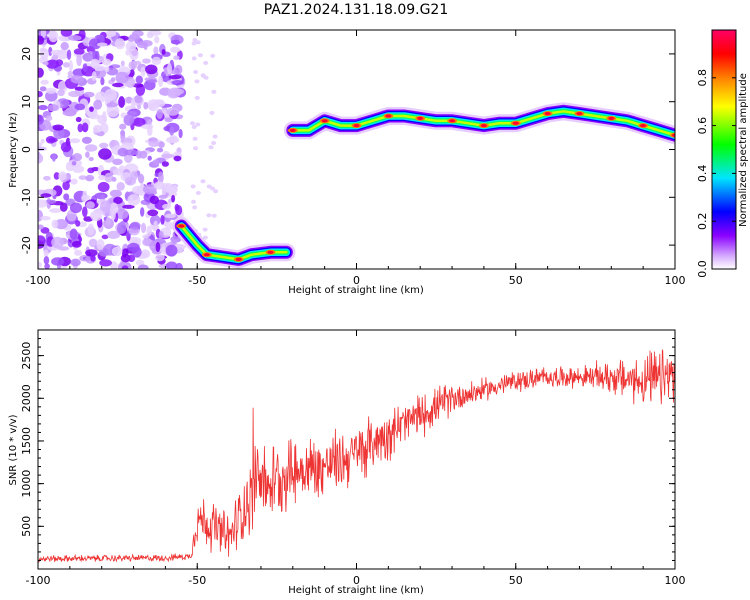  What do you see at coordinates (26, 484) in the screenshot?
I see `y-tick-label: 1000` at bounding box center [26, 484].